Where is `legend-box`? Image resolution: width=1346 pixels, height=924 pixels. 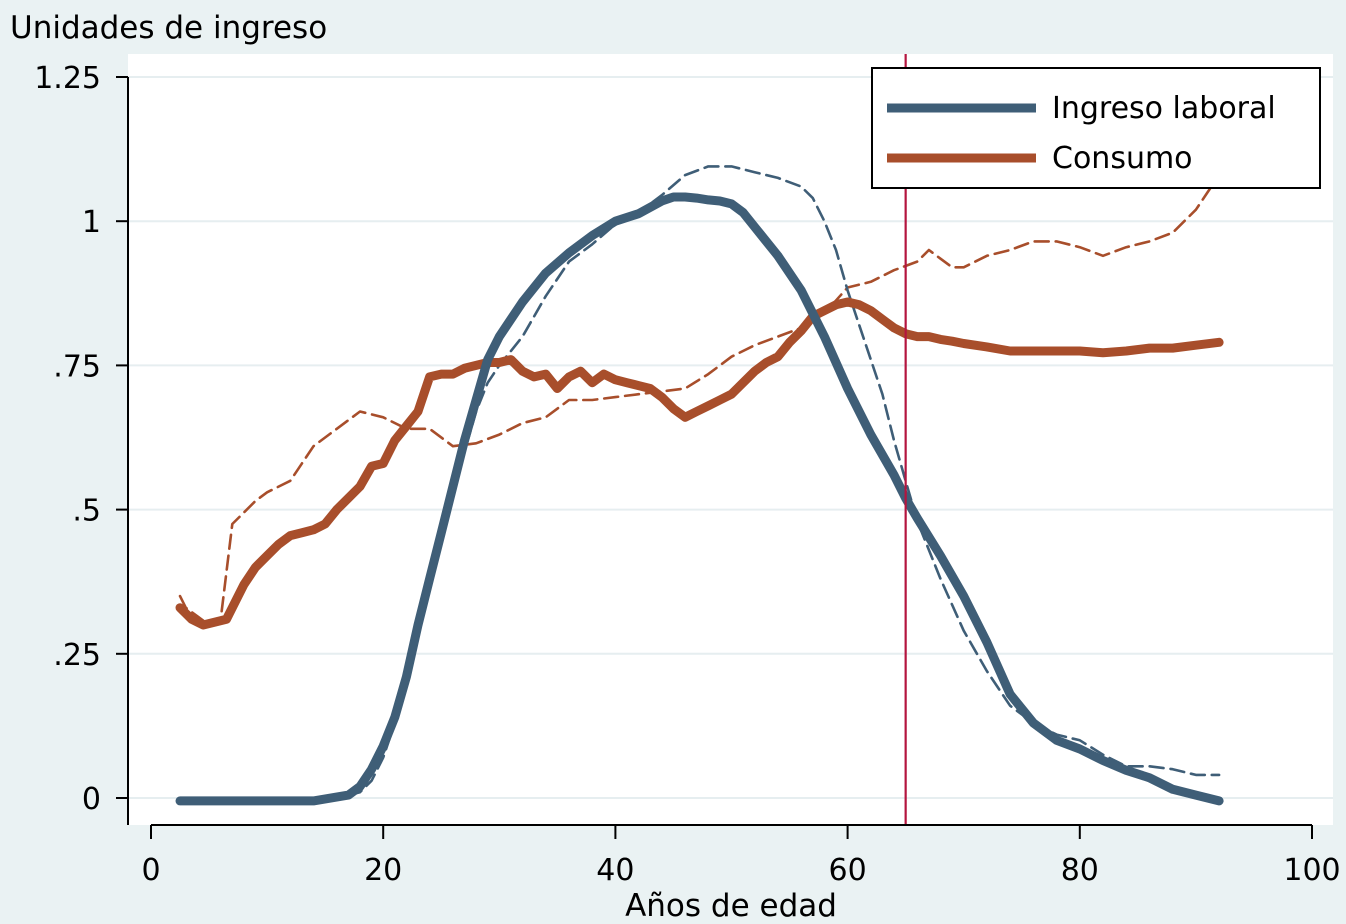
legend-box is located at coordinates (1096, 128).